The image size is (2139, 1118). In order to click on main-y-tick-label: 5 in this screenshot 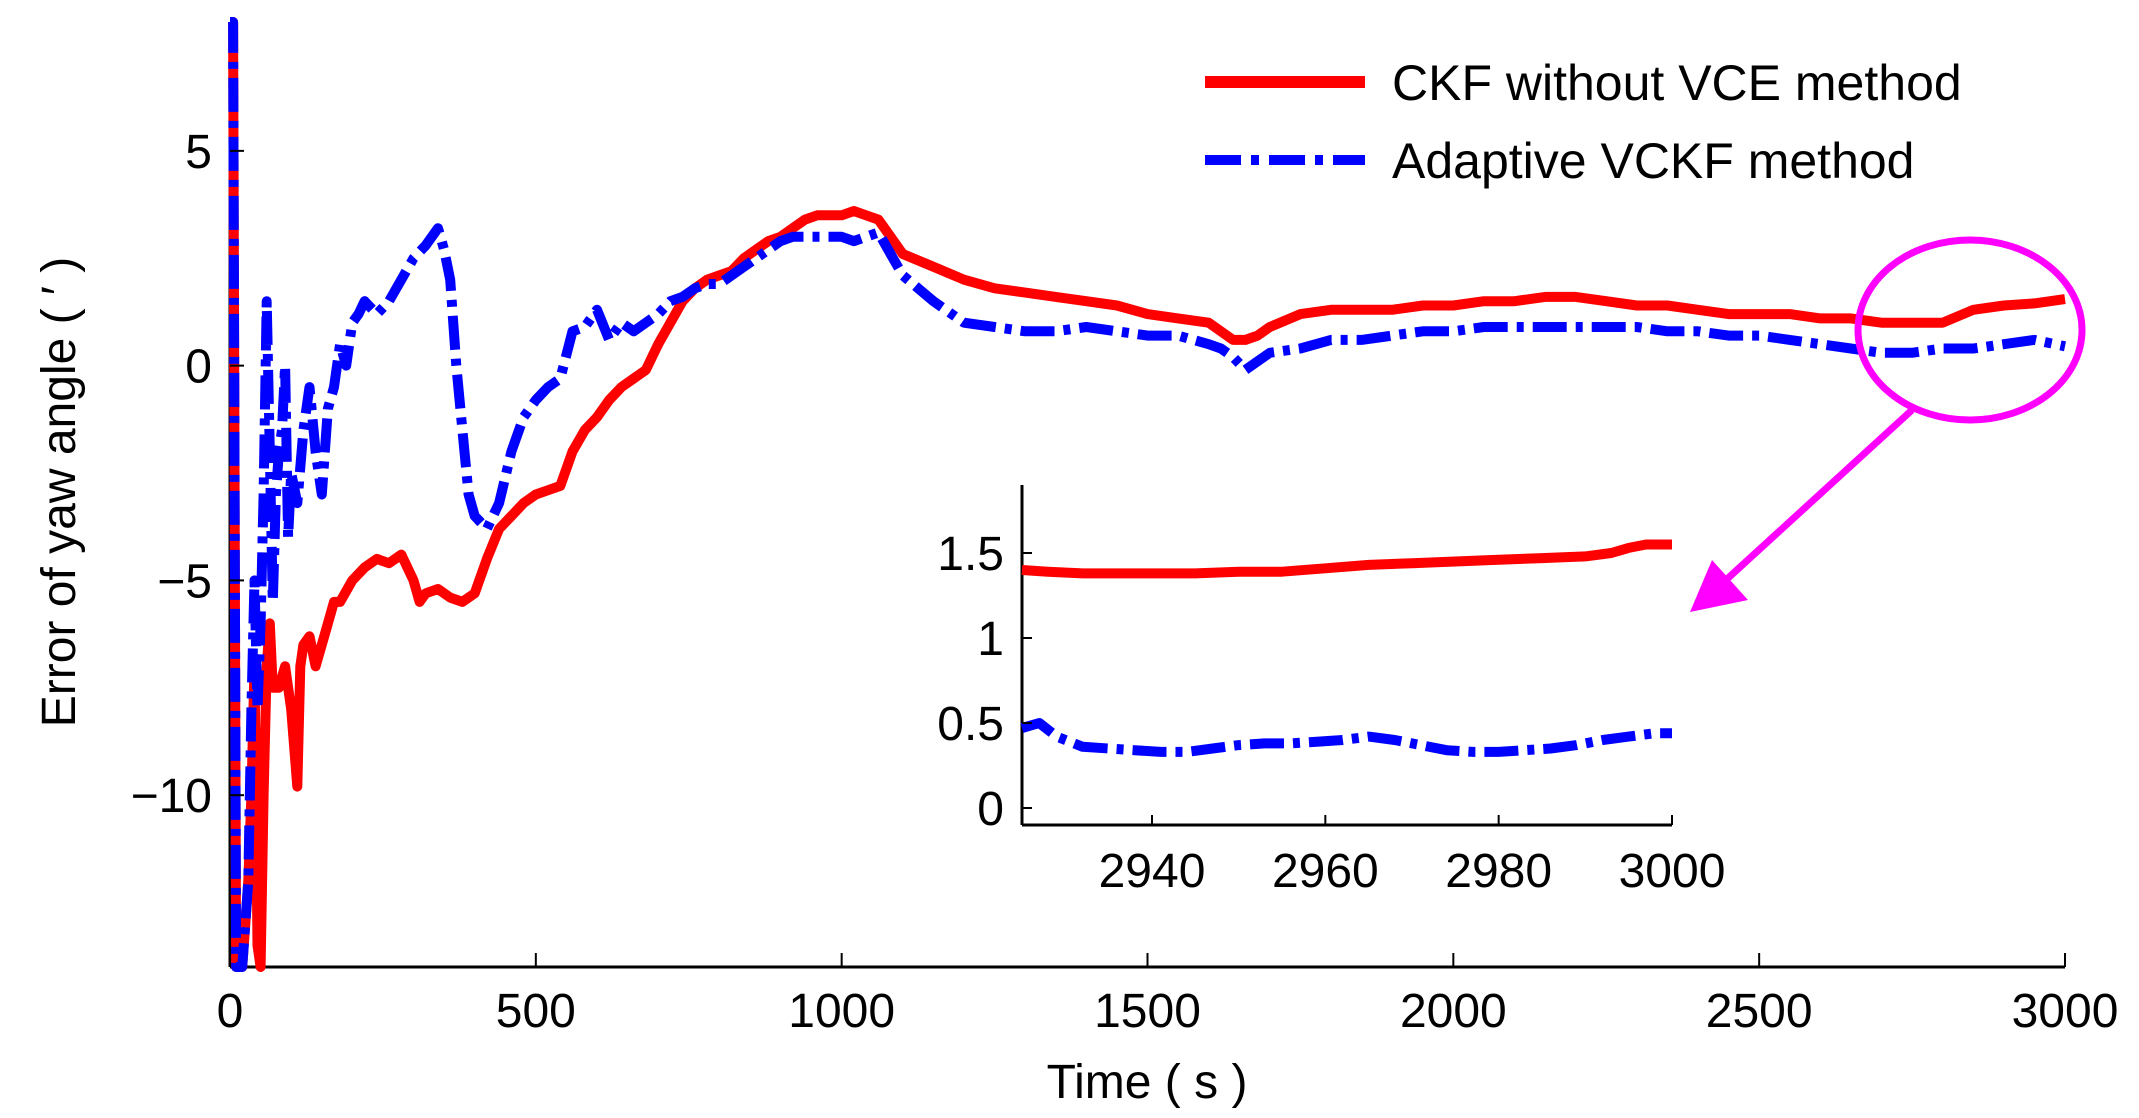, I will do `click(198, 152)`.